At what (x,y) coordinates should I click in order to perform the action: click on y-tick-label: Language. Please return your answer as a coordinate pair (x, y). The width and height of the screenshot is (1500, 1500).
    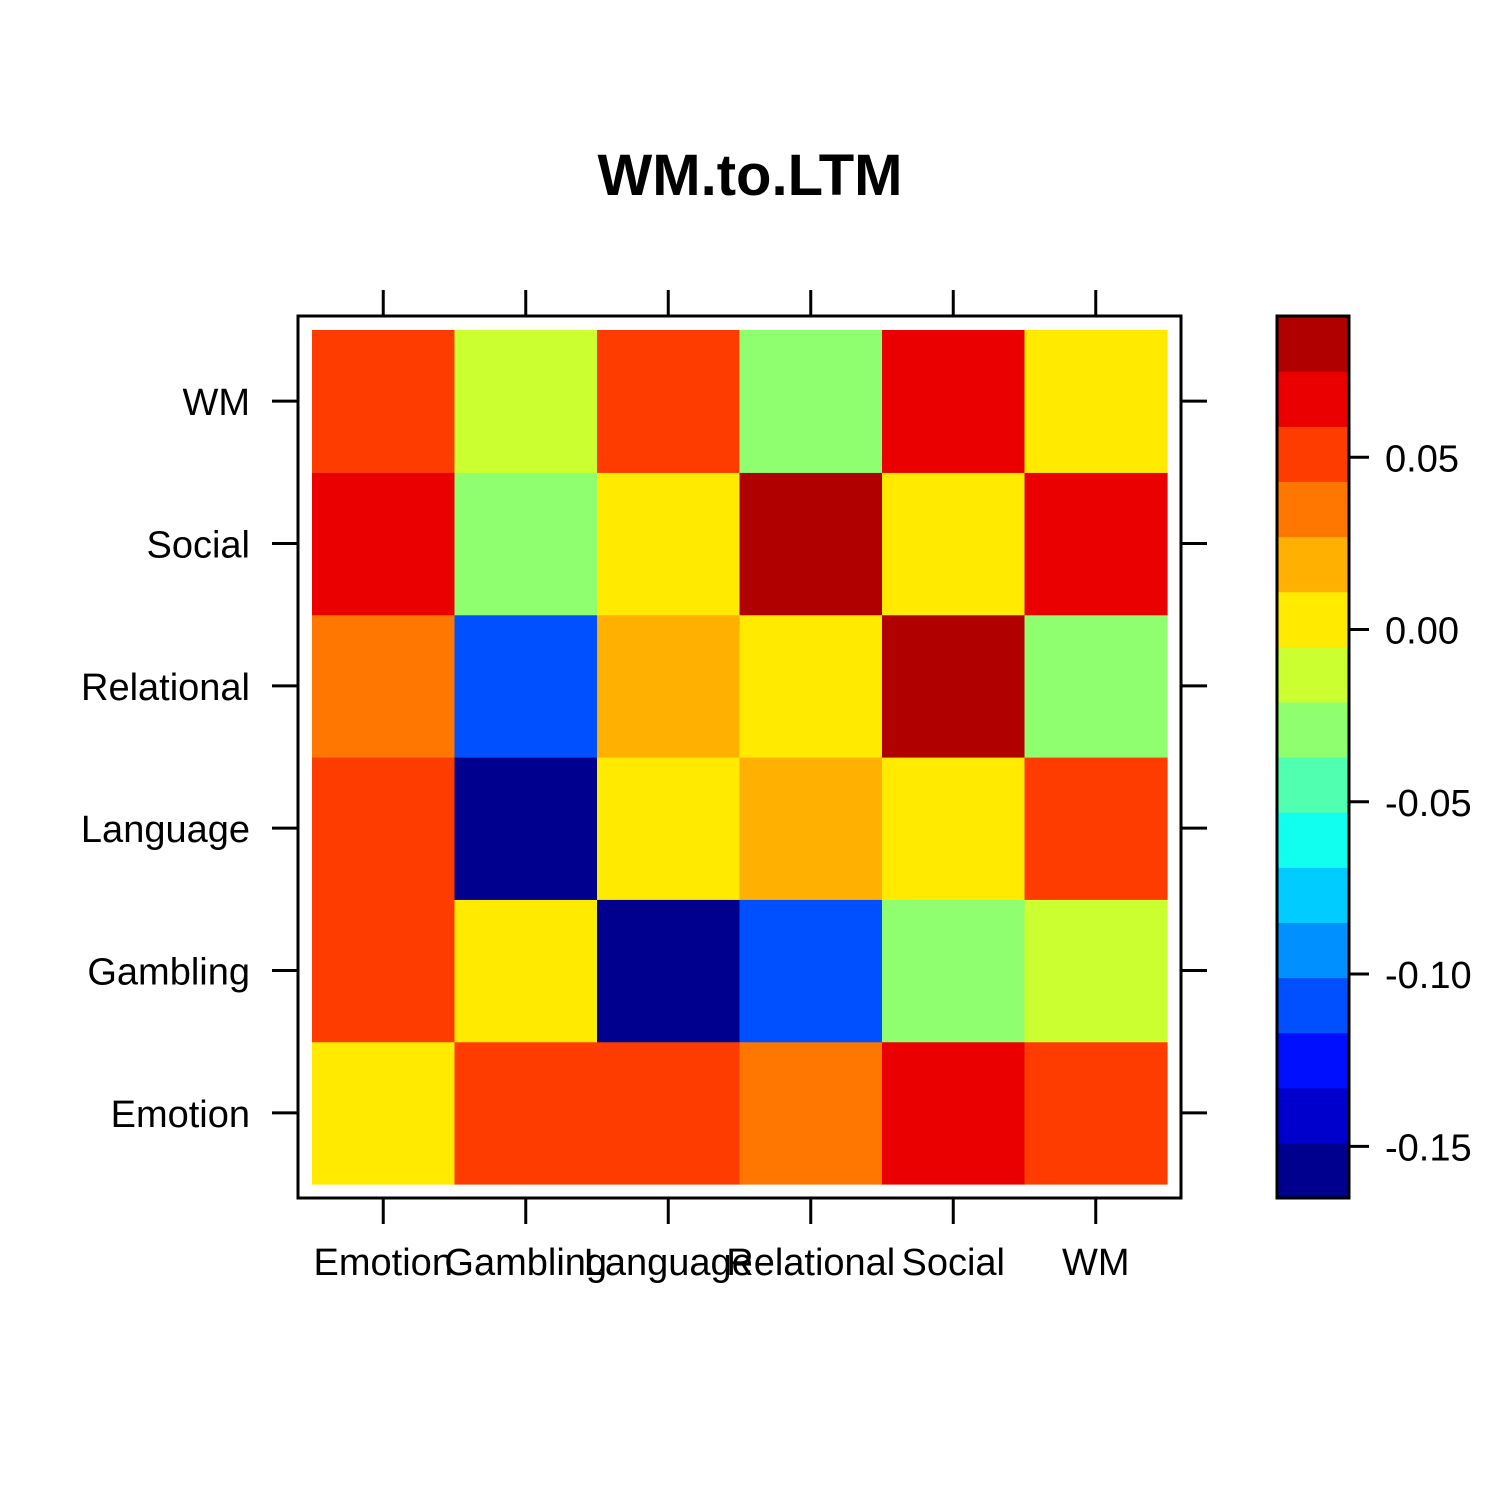
    Looking at the image, I should click on (165, 830).